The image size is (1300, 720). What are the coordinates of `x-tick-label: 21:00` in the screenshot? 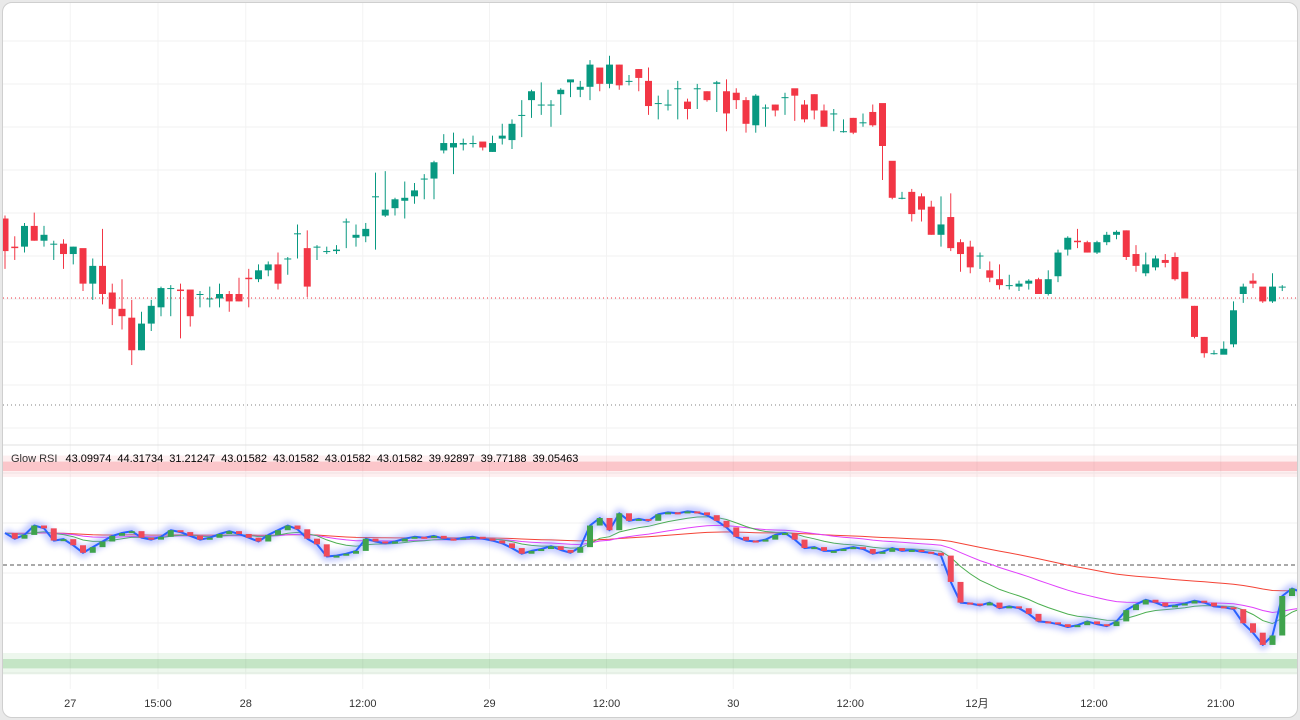 It's located at (1221, 704).